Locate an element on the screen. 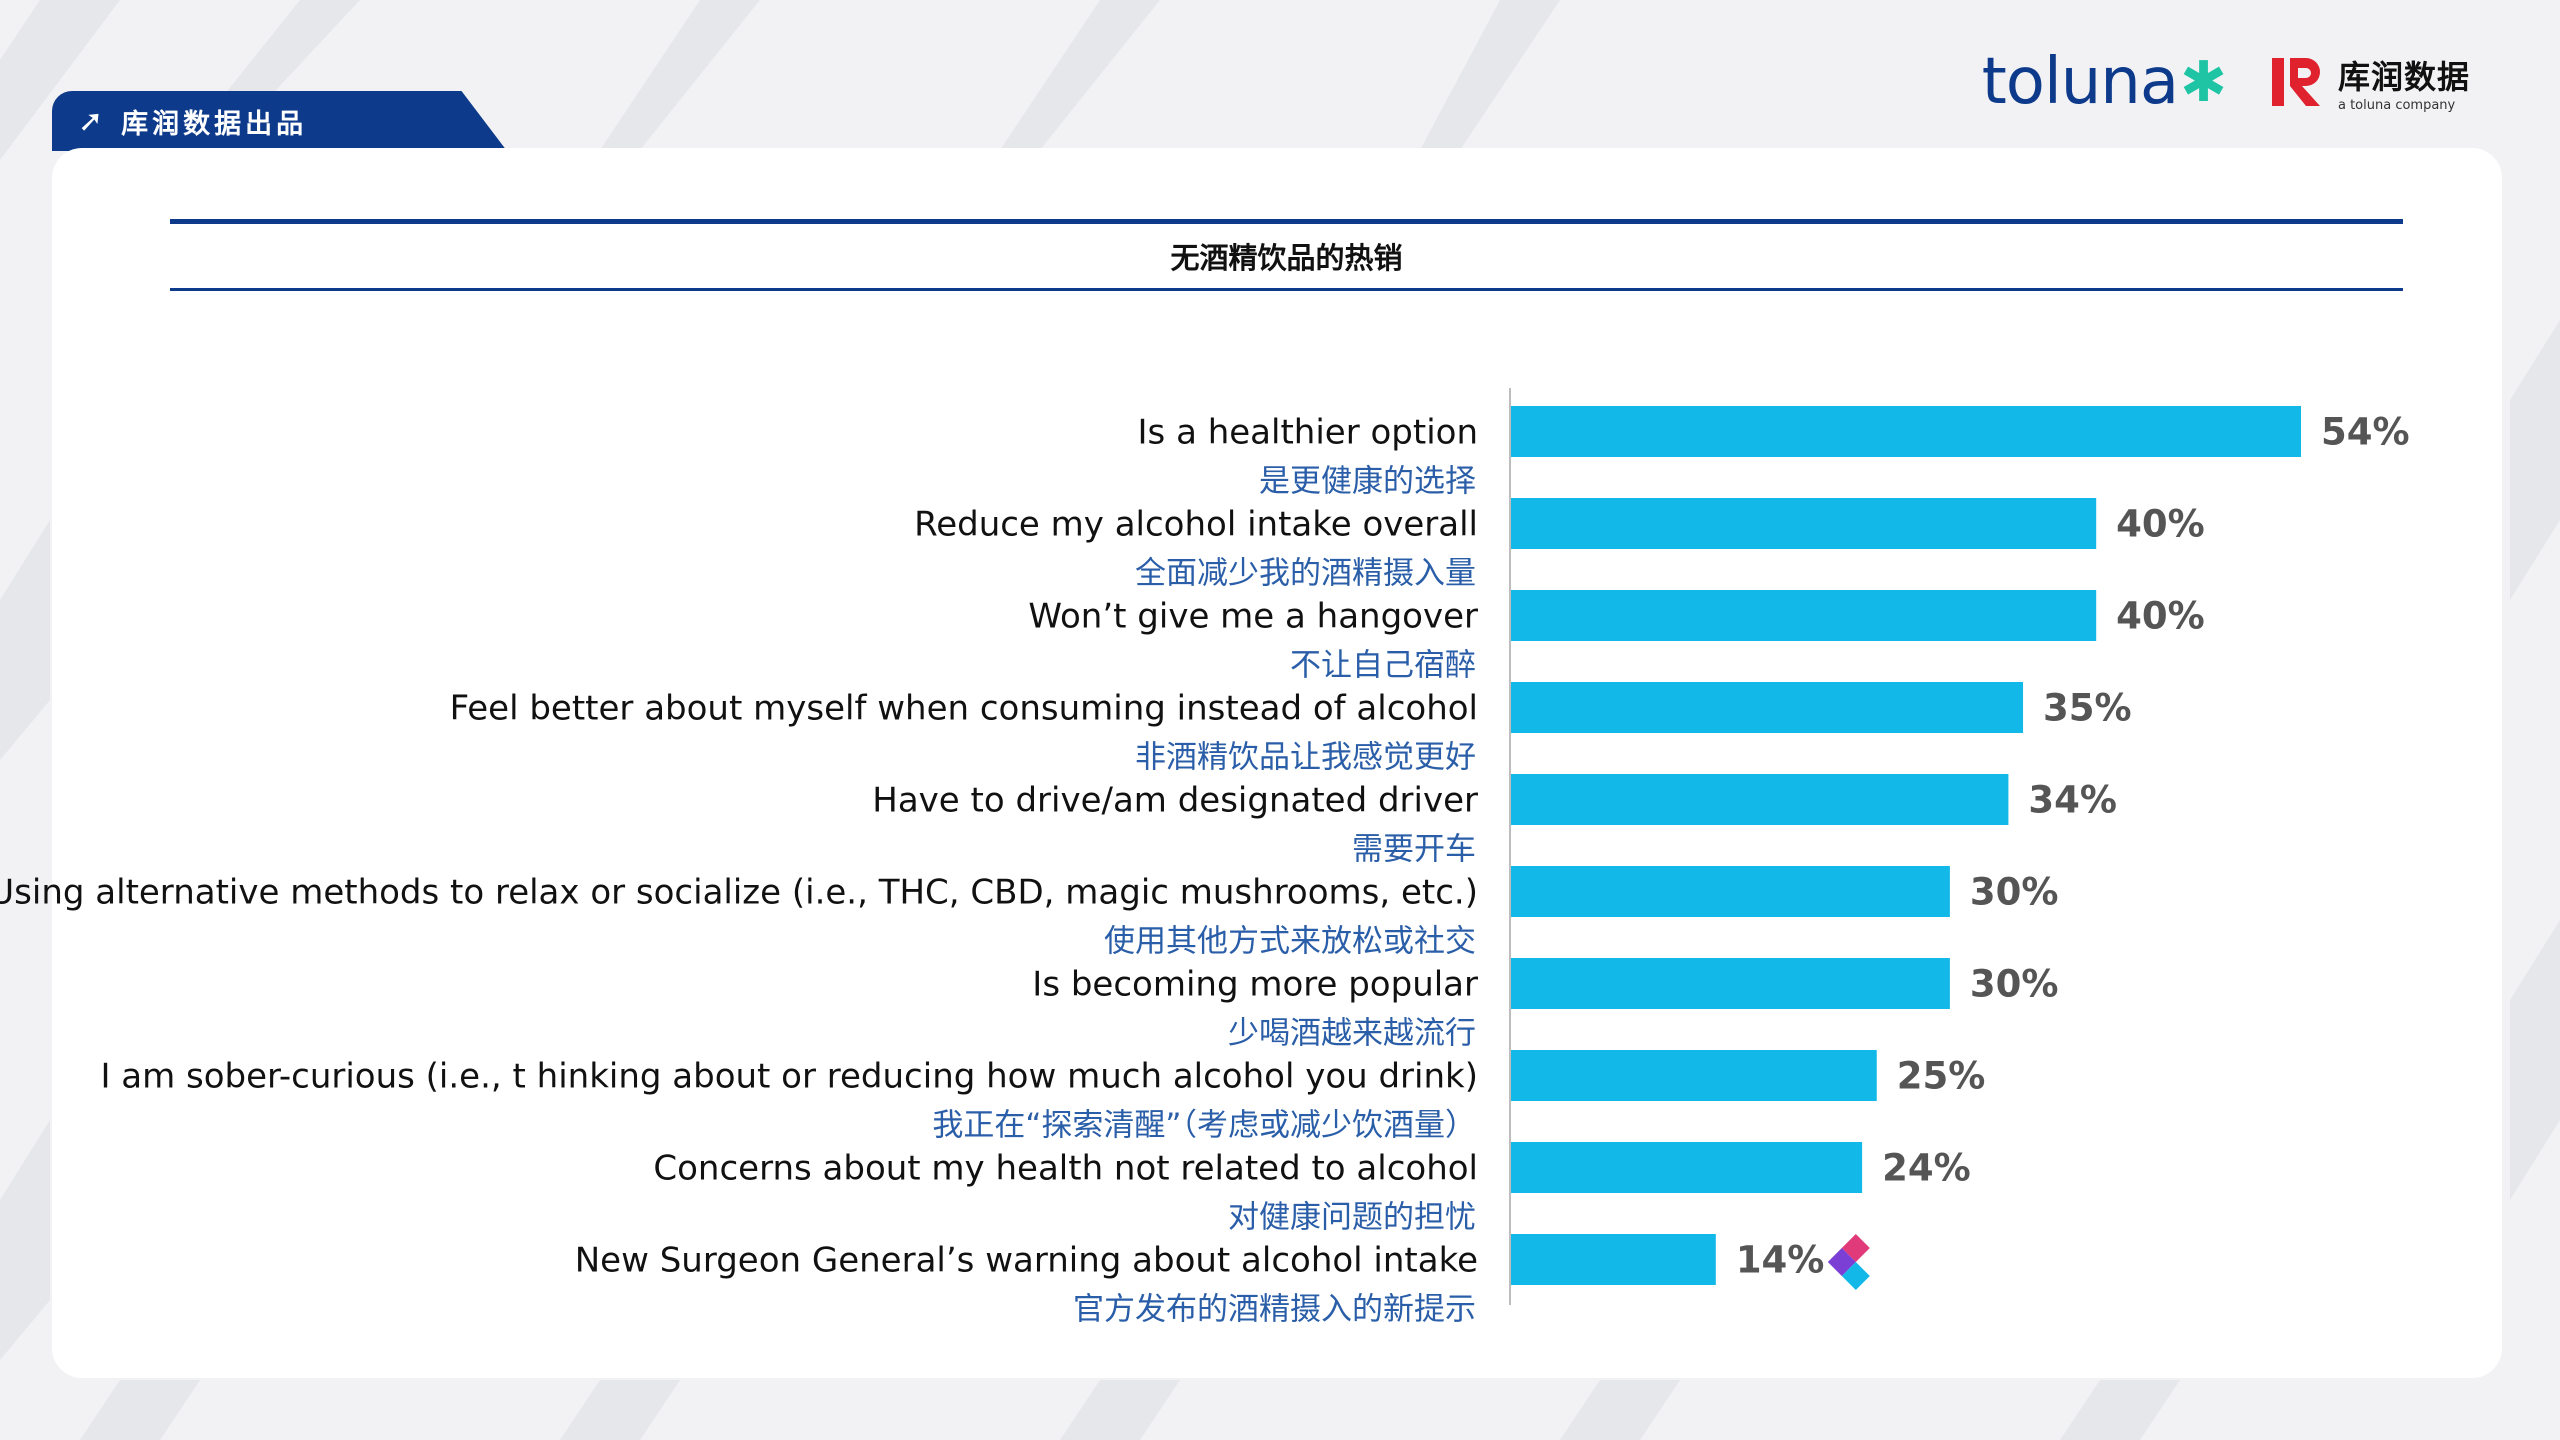  asterisk-icon: ✱ is located at coordinates (2203, 82).